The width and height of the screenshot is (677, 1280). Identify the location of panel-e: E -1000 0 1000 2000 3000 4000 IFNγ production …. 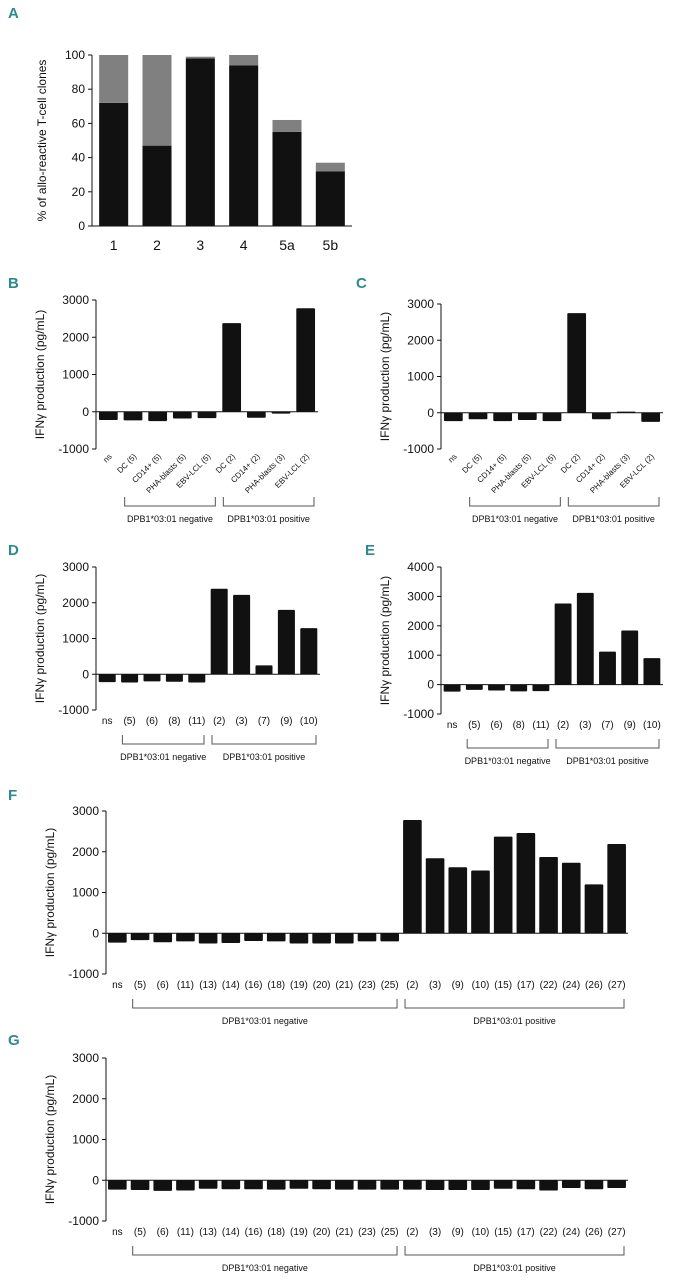
(514, 654).